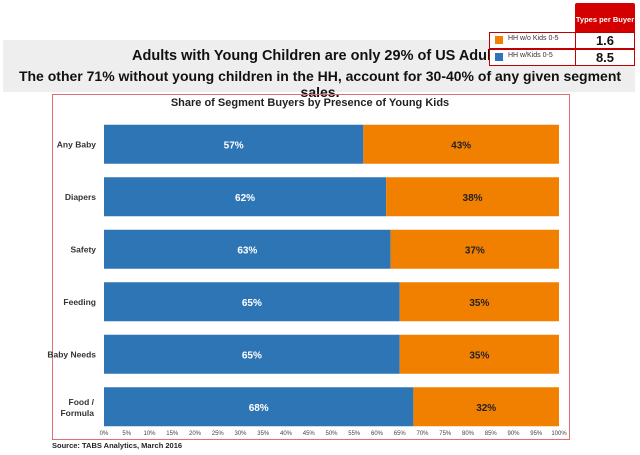 This screenshot has height=455, width=640. Describe the element at coordinates (468, 434) in the screenshot. I see `x-tick-label: 80%` at that location.